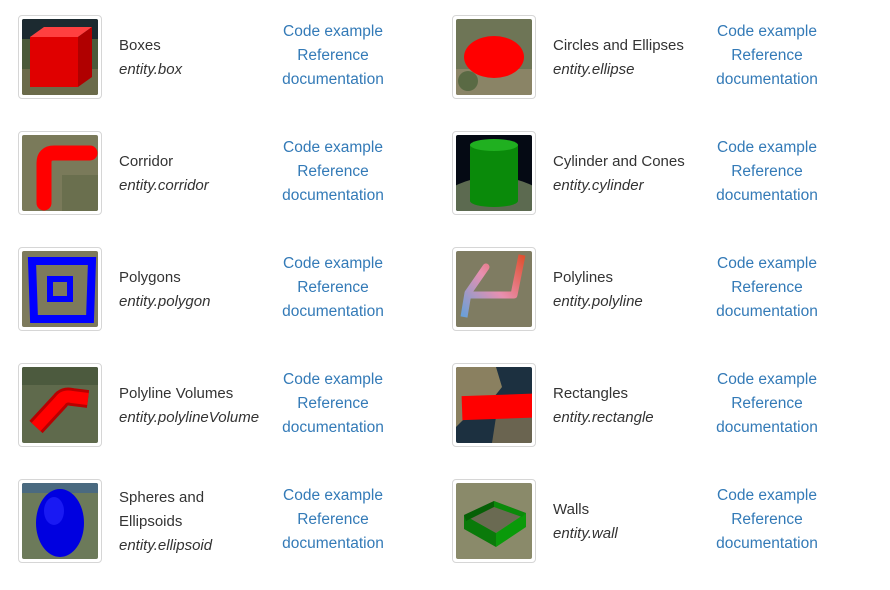 This screenshot has height=590, width=890. What do you see at coordinates (151, 69) in the screenshot?
I see `api-name: entity.box` at bounding box center [151, 69].